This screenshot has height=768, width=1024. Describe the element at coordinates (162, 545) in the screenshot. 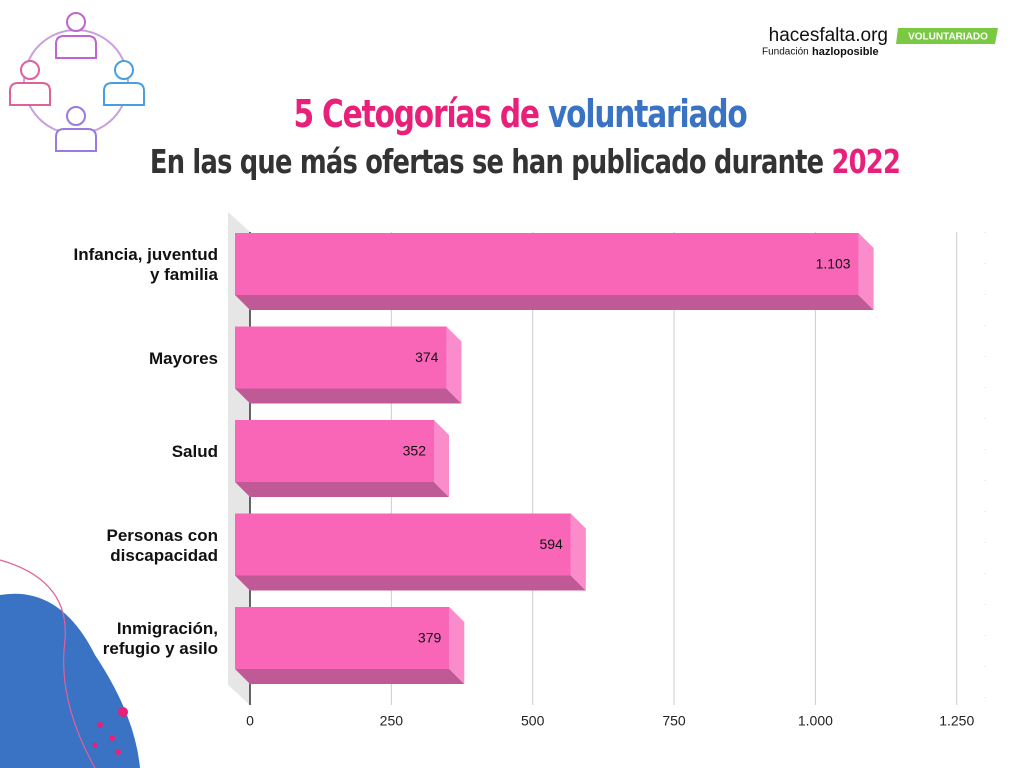

I see `category-label: Personas con discapacidad` at that location.